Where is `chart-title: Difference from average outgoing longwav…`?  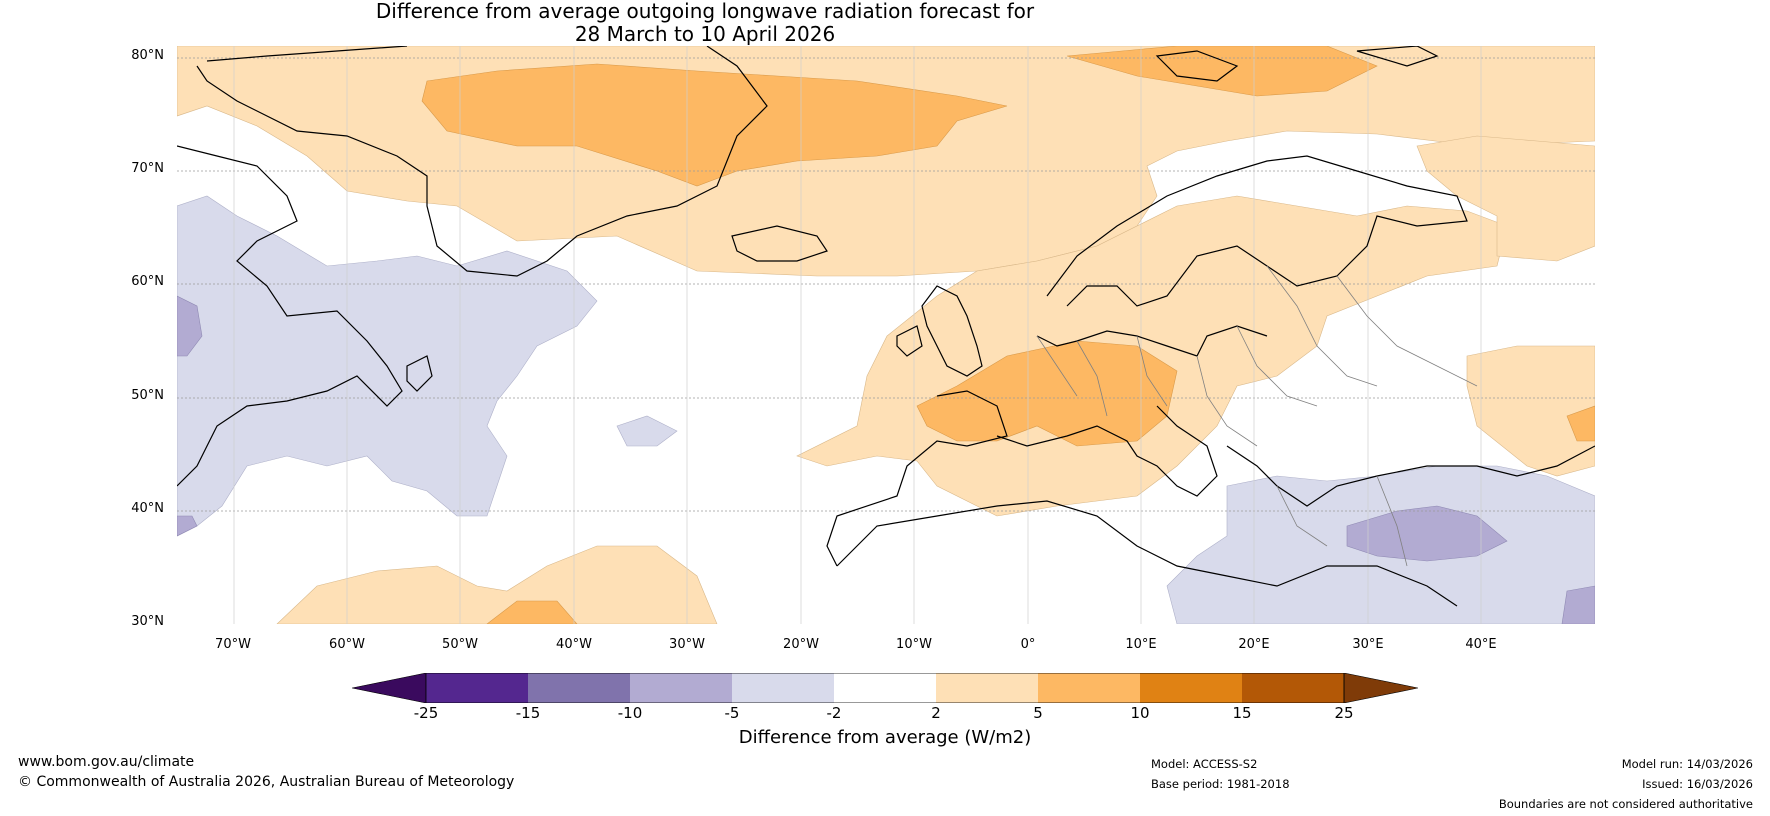 chart-title: Difference from average outgoing longwav… is located at coordinates (705, 23).